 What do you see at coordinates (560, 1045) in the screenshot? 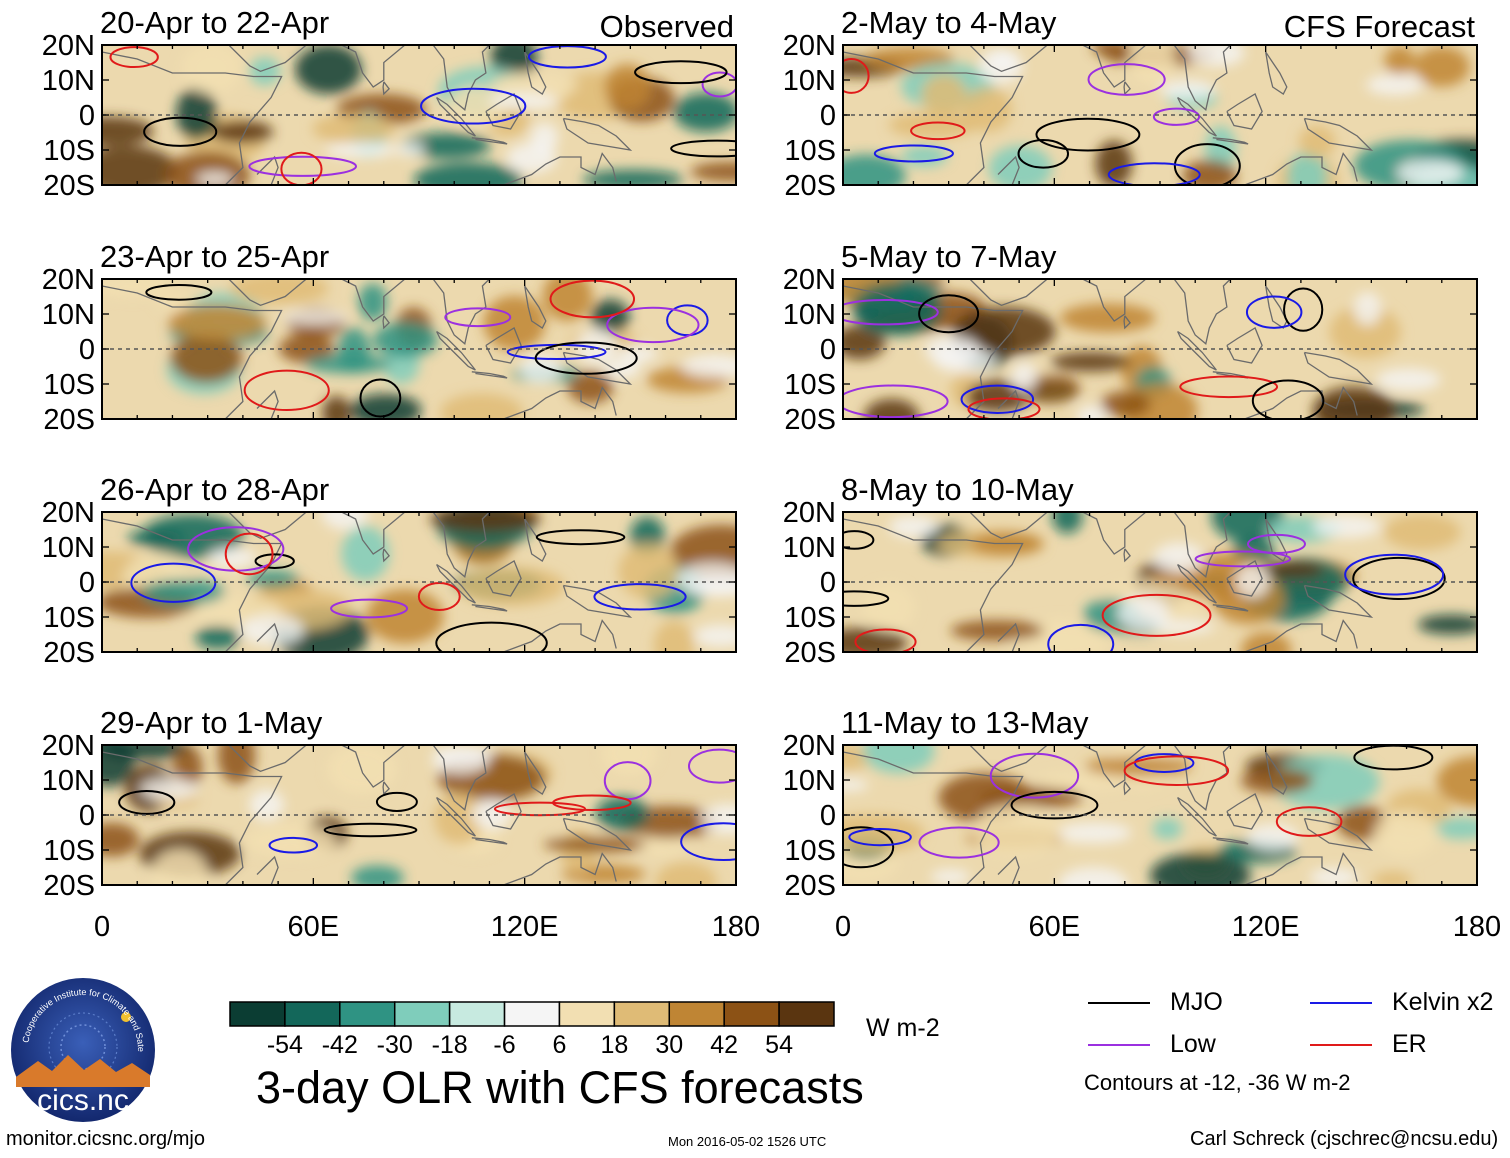
I see `colorbar-tick-label: 6` at bounding box center [560, 1045].